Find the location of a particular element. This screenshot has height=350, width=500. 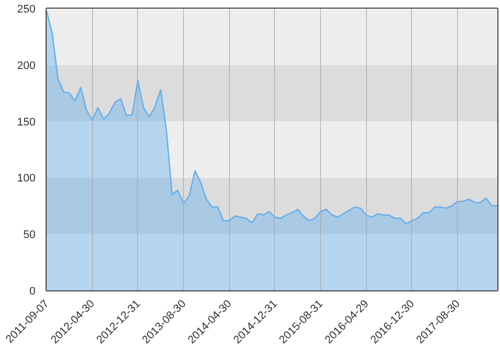

y-tick-label: 100 is located at coordinates (26, 178).